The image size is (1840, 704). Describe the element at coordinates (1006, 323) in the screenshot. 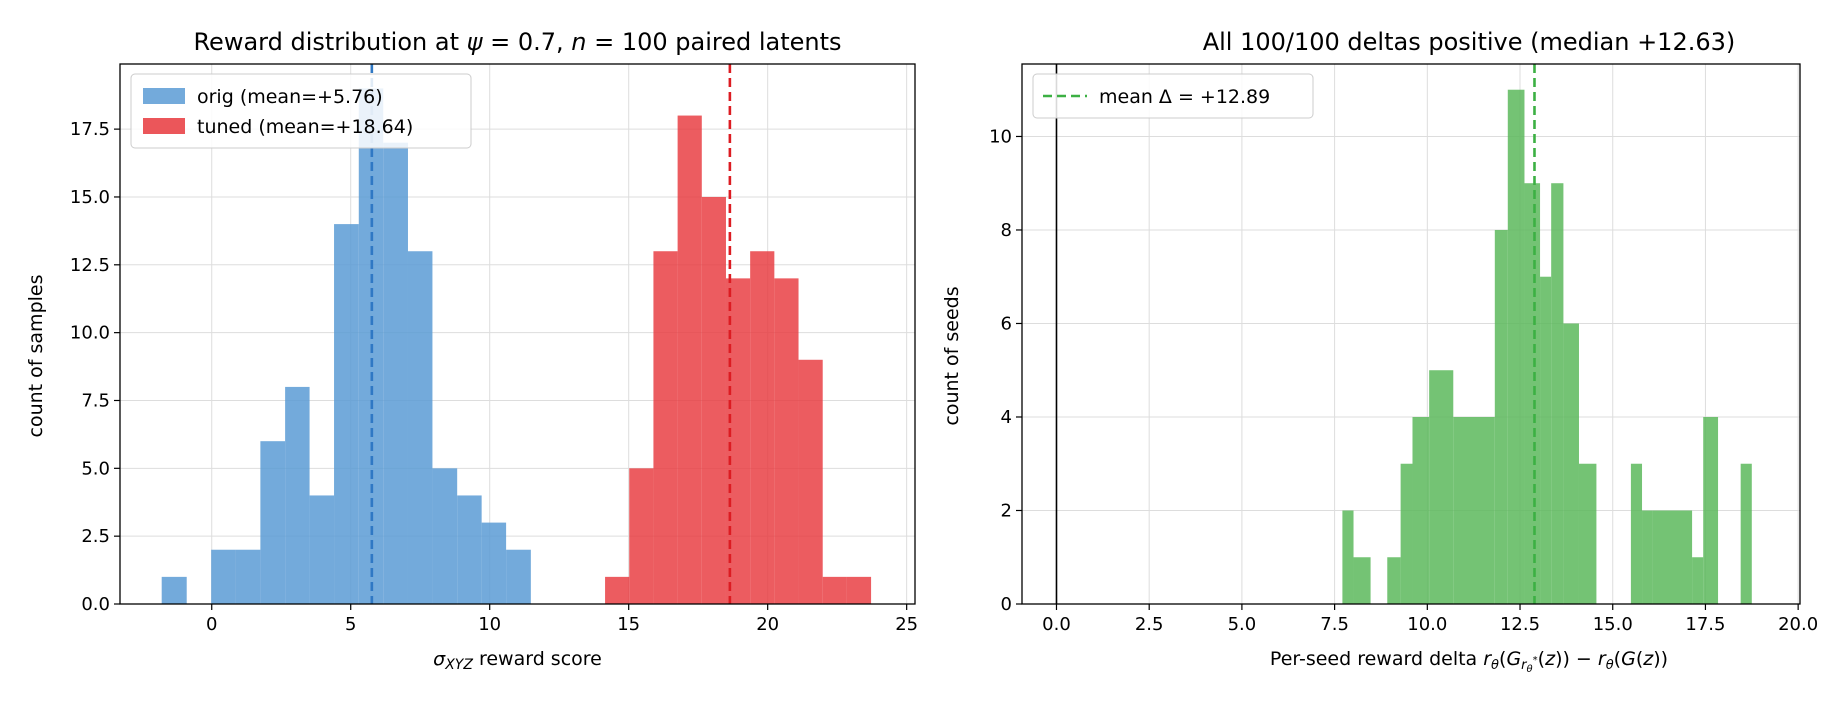

I see `y-tick-label: 6` at that location.